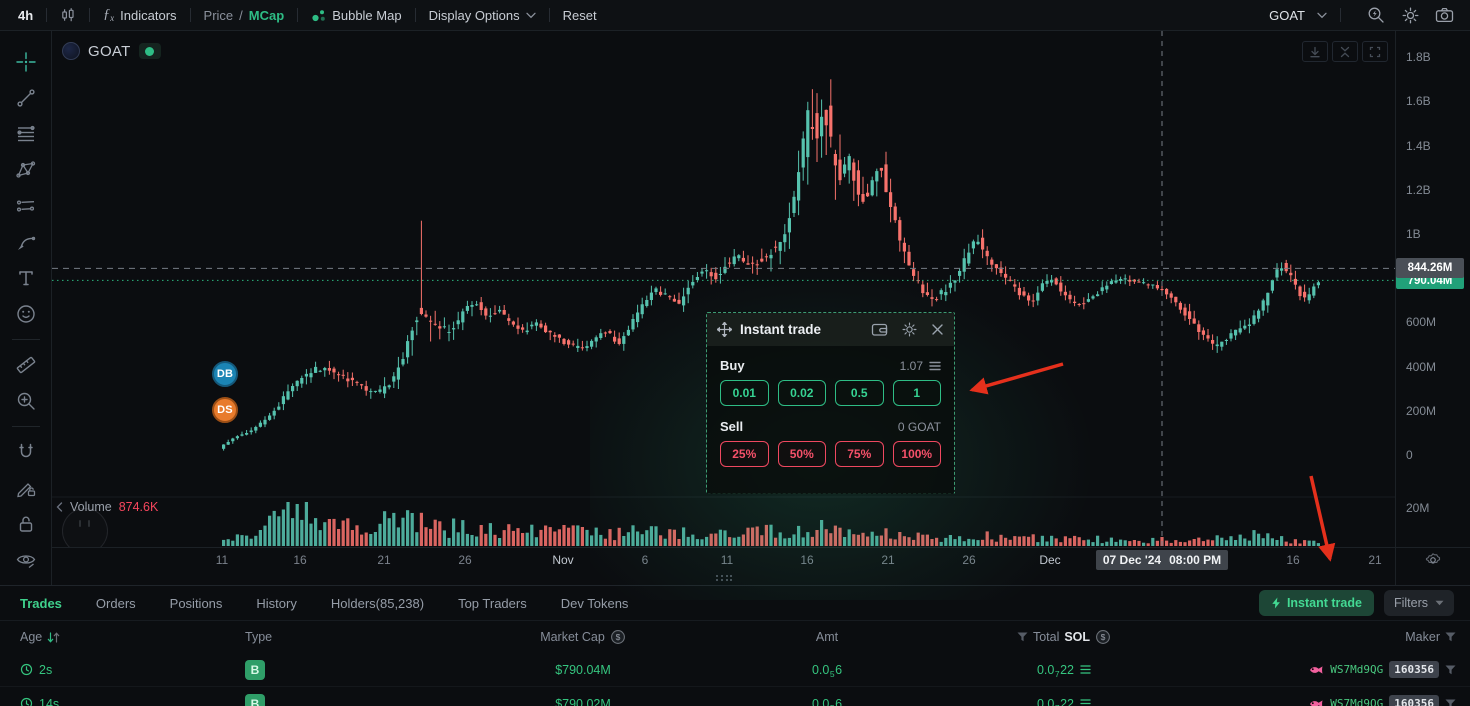  I want to click on column-market-cap: Market Cap $, so click(583, 637).